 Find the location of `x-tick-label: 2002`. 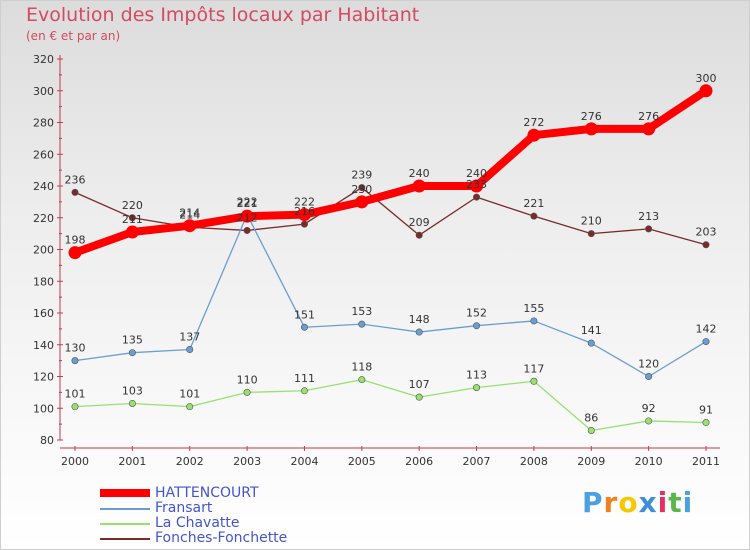

x-tick-label: 2002 is located at coordinates (190, 461).